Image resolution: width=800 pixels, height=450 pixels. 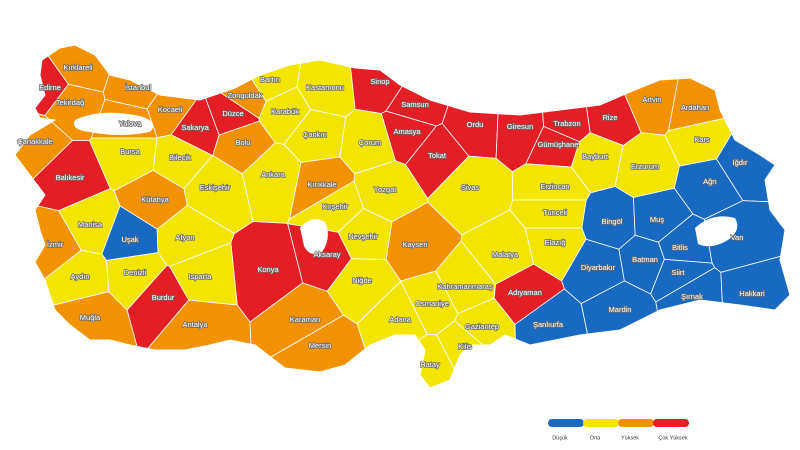 What do you see at coordinates (752, 293) in the screenshot?
I see `province-label: Hakkari` at bounding box center [752, 293].